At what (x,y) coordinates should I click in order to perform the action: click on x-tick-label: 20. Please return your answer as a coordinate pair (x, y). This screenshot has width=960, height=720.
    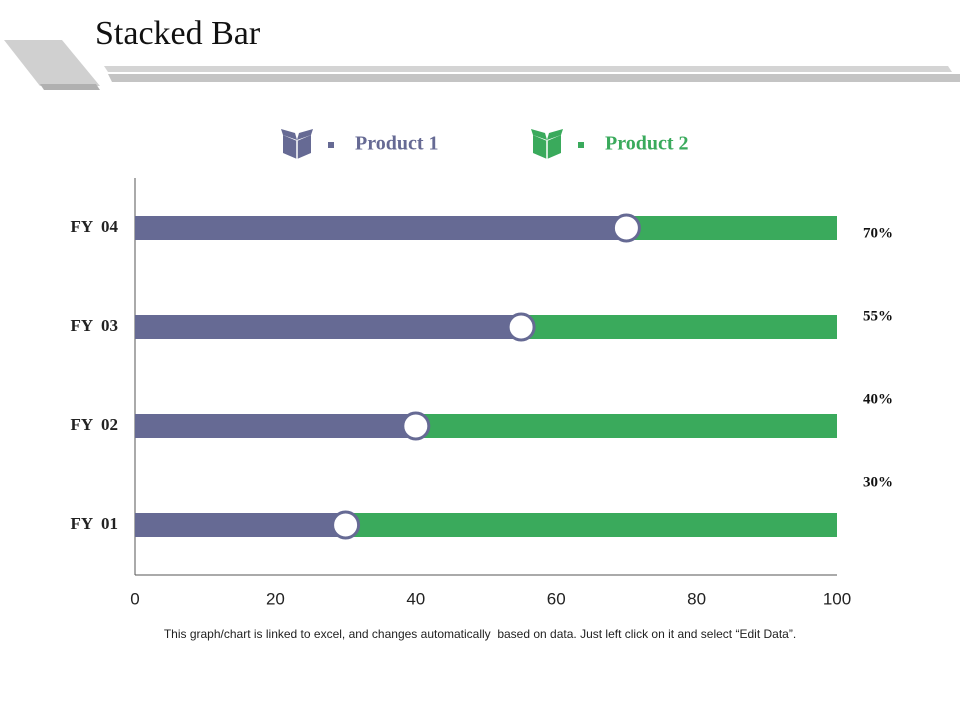
    Looking at the image, I should click on (275, 598).